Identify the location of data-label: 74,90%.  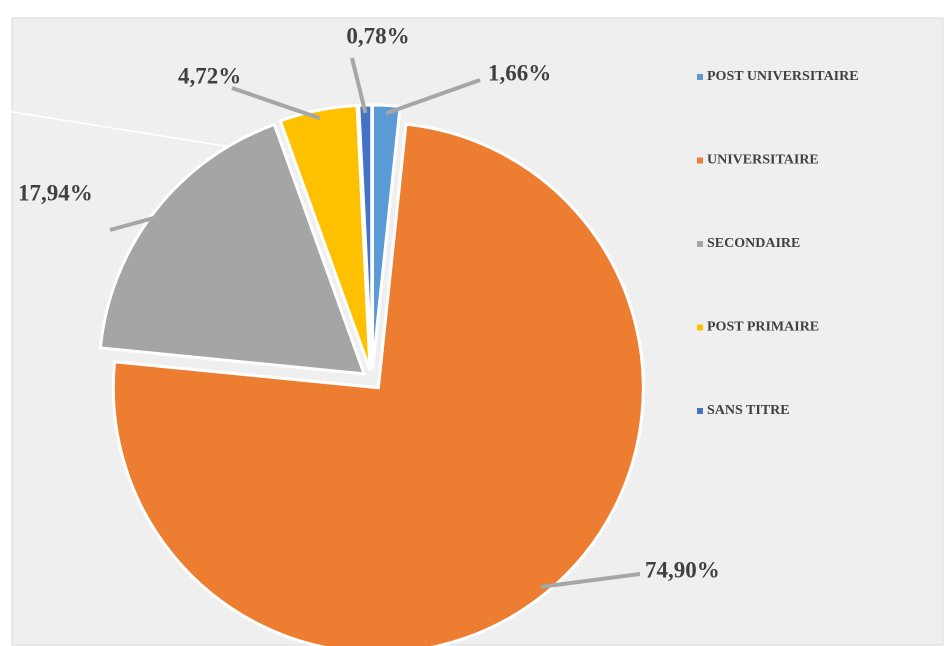
(682, 569).